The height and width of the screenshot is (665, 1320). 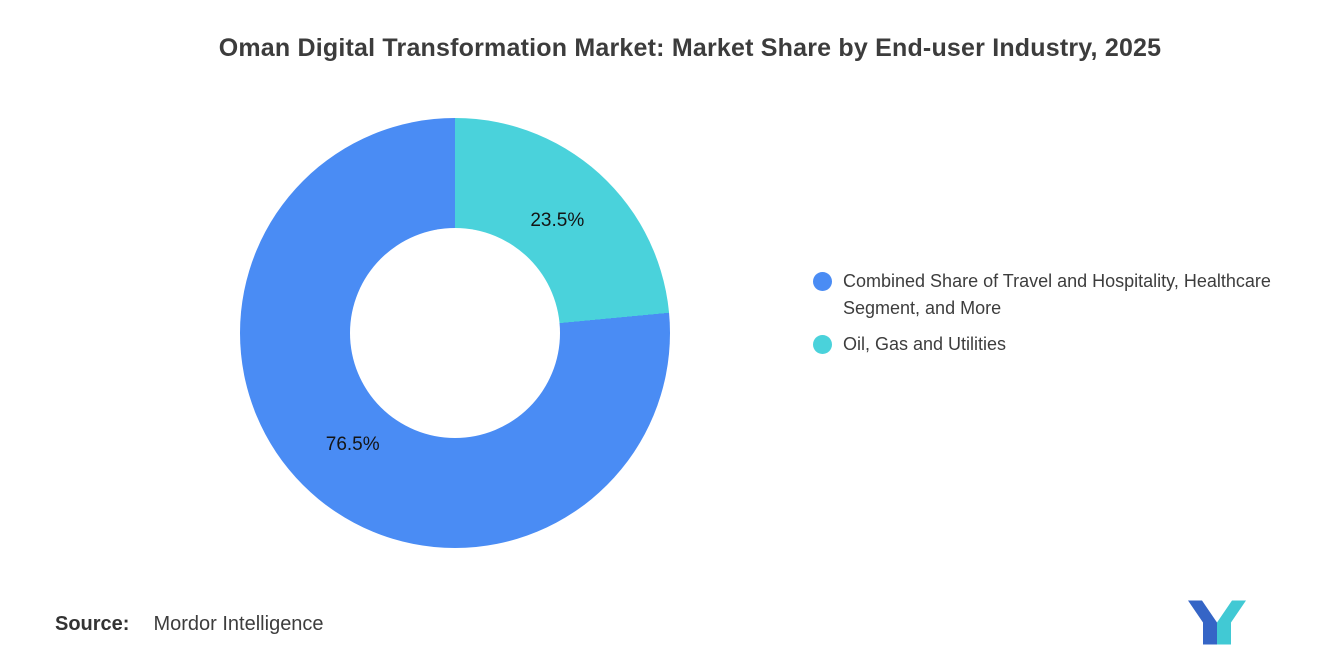 What do you see at coordinates (92, 624) in the screenshot?
I see `source-label: Source:` at bounding box center [92, 624].